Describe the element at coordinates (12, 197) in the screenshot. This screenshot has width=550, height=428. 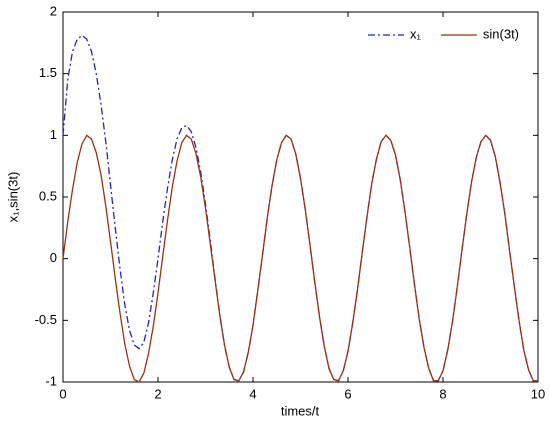
I see `y-axis-label: x₁,sin(3t)` at that location.